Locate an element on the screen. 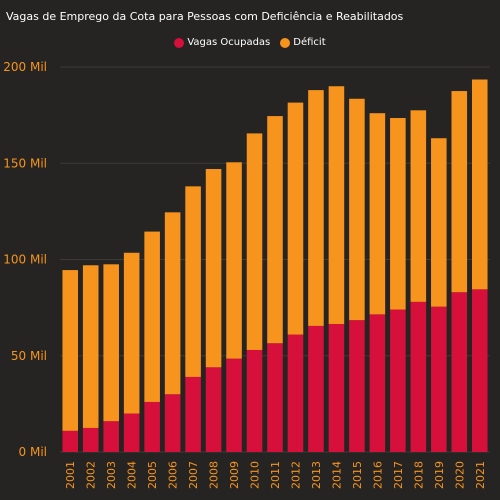 The height and width of the screenshot is (500, 500). bar-deficit-2013 is located at coordinates (316, 208).